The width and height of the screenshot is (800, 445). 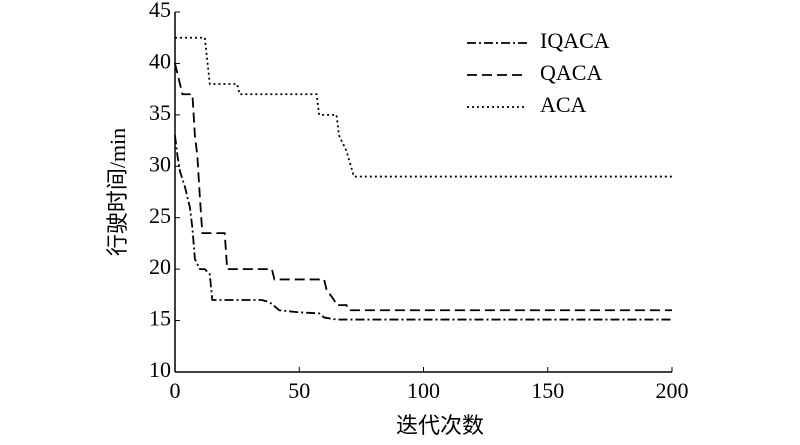 What do you see at coordinates (160, 163) in the screenshot?
I see `y-tick-label: 30` at bounding box center [160, 163].